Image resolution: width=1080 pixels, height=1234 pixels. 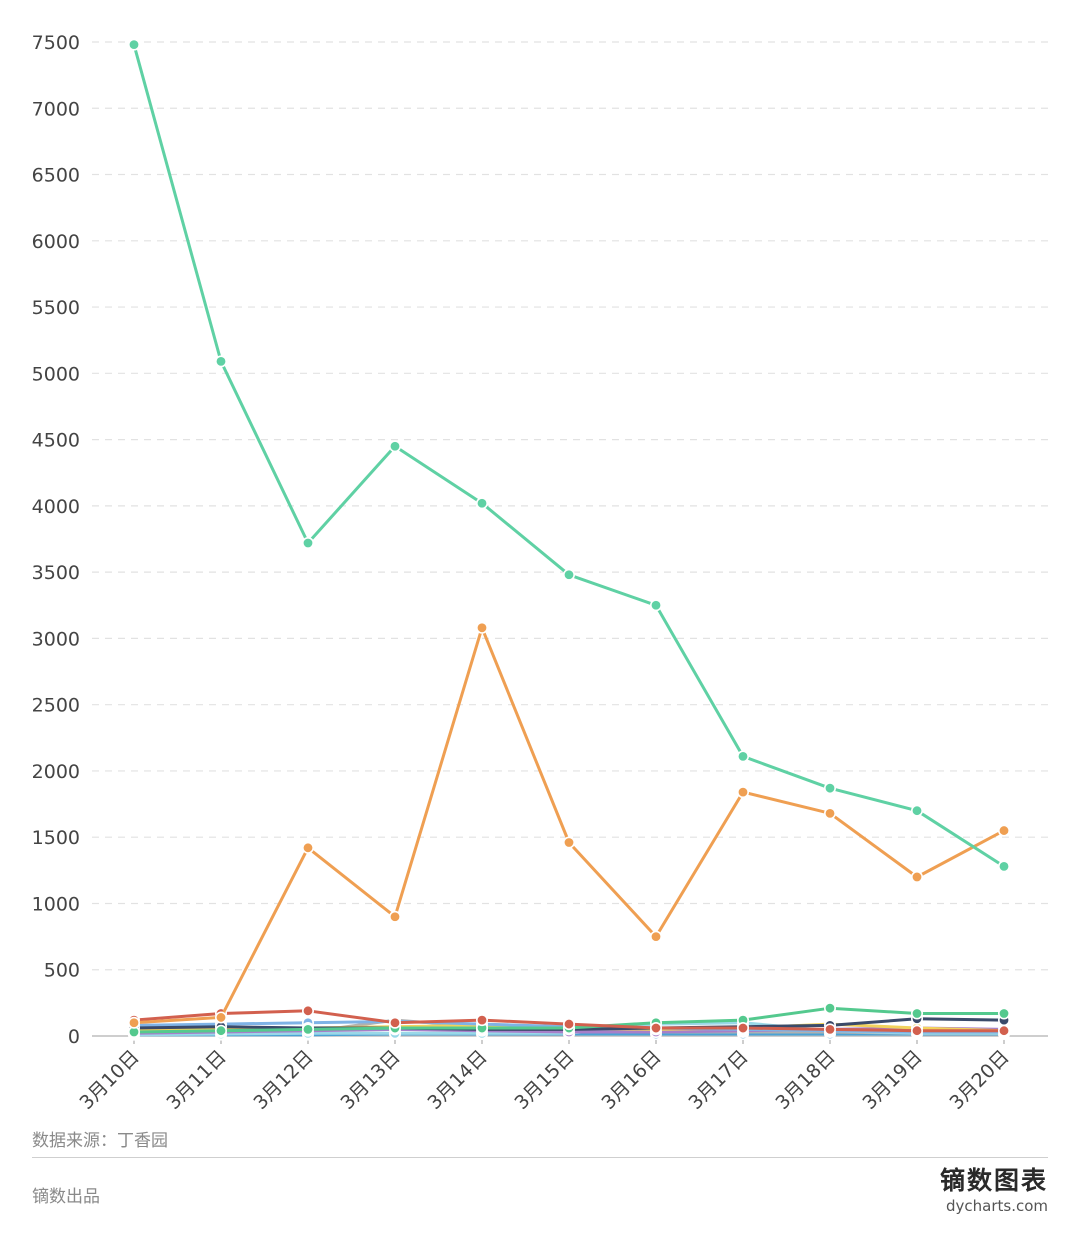 What do you see at coordinates (283, 1078) in the screenshot?
I see `x-tick-label: 3月12日` at bounding box center [283, 1078].